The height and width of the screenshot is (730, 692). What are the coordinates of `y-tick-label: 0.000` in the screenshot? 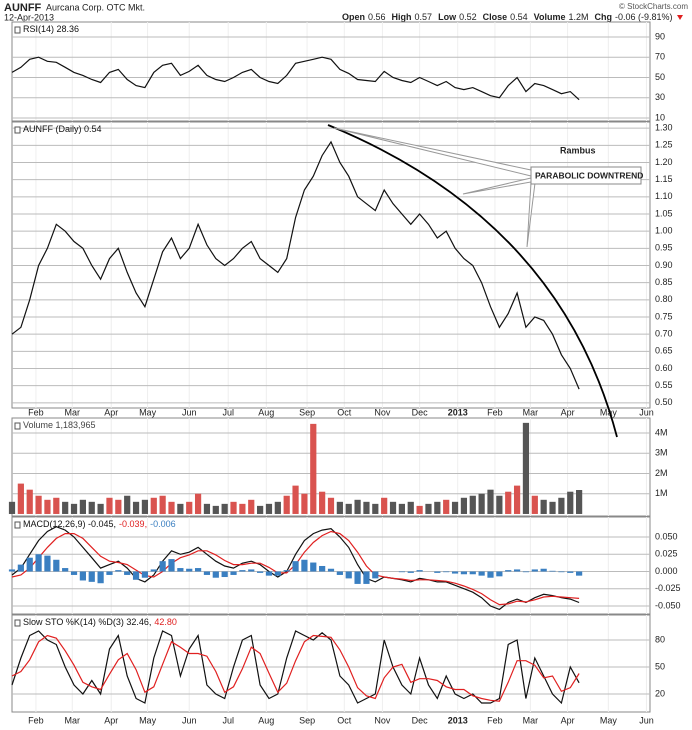 It's located at (666, 571).